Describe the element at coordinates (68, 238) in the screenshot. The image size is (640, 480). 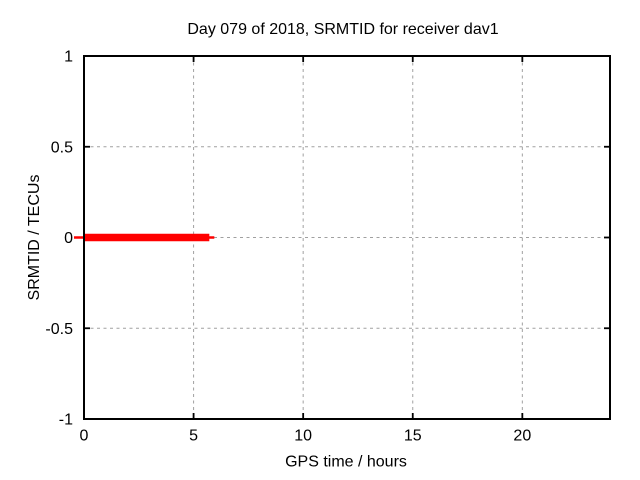
I see `y-tick-label: 0` at that location.